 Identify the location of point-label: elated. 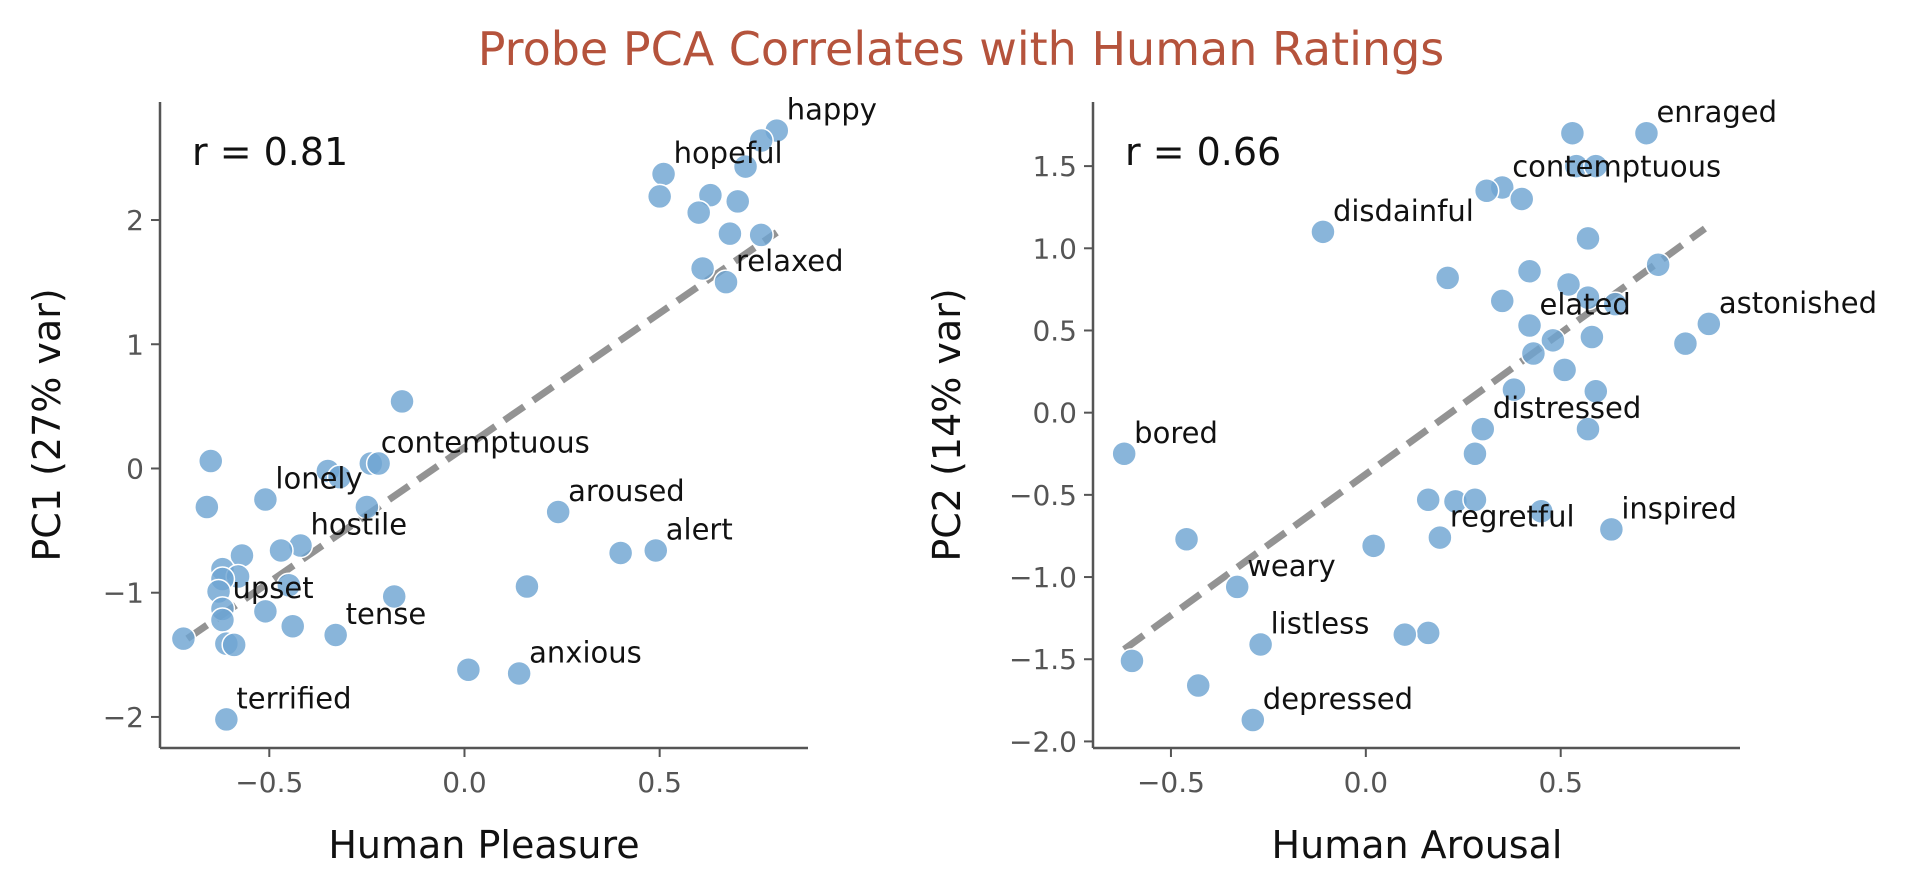
(1585, 305).